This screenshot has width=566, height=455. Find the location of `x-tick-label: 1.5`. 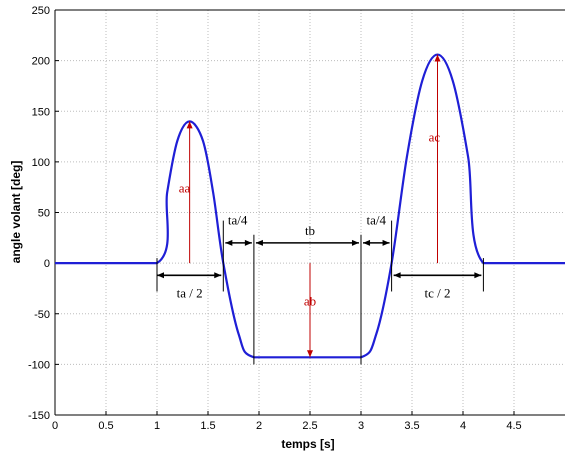

x-tick-label: 1.5 is located at coordinates (207, 426).